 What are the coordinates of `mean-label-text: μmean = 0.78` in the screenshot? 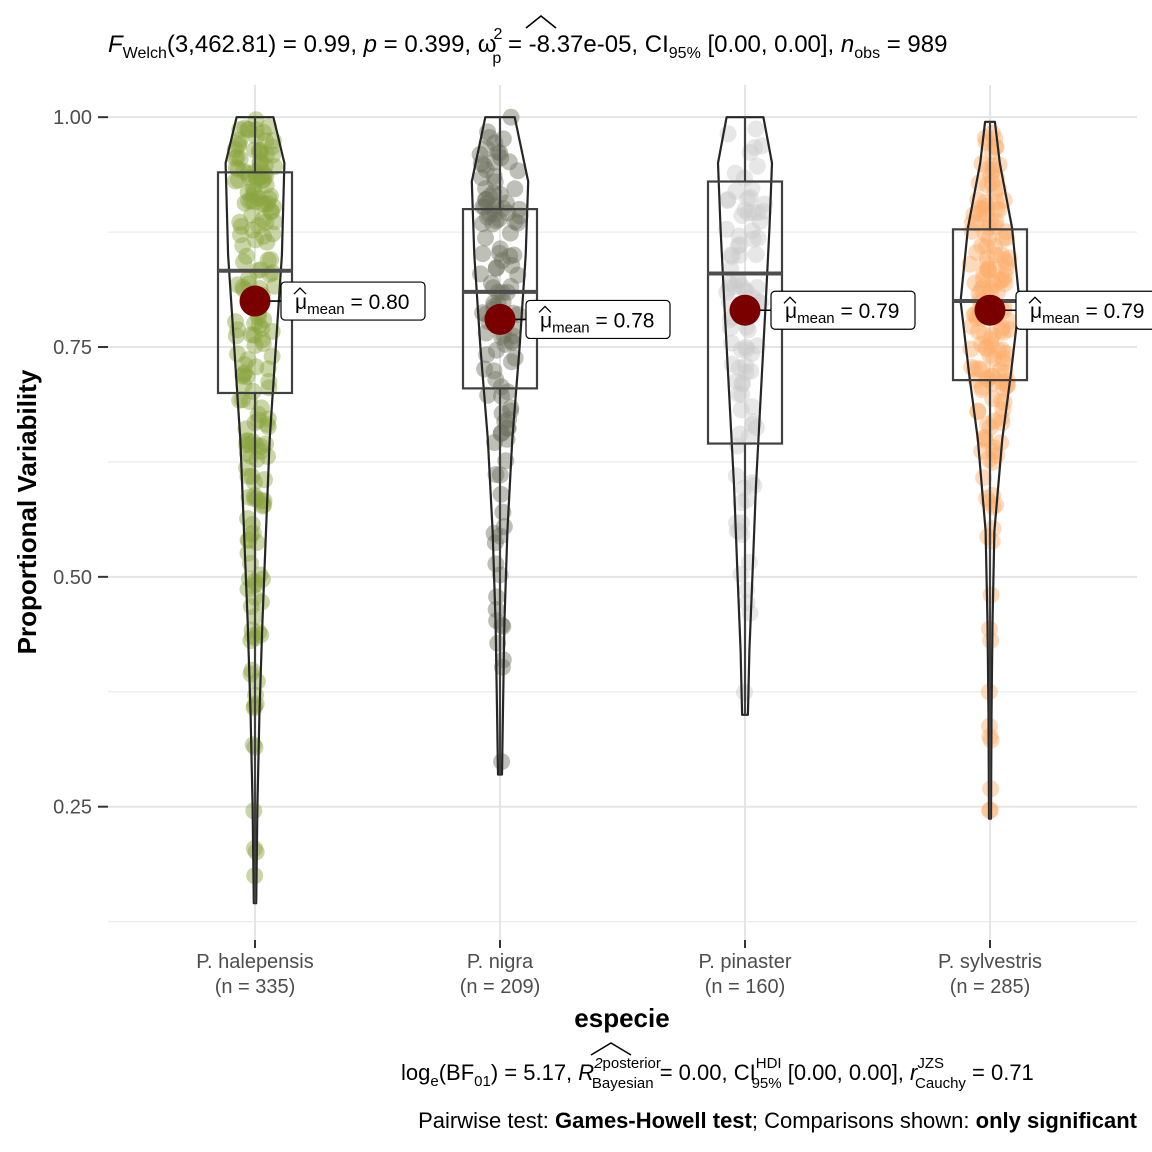 It's located at (597, 322).